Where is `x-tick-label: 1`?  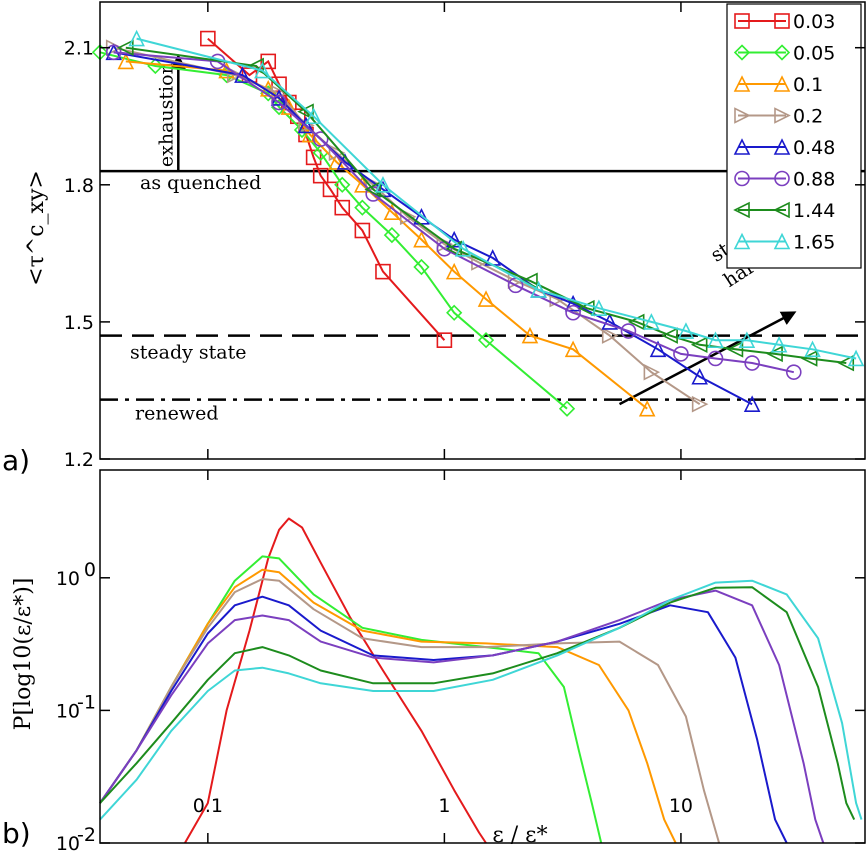 x-tick-label: 1 is located at coordinates (444, 806).